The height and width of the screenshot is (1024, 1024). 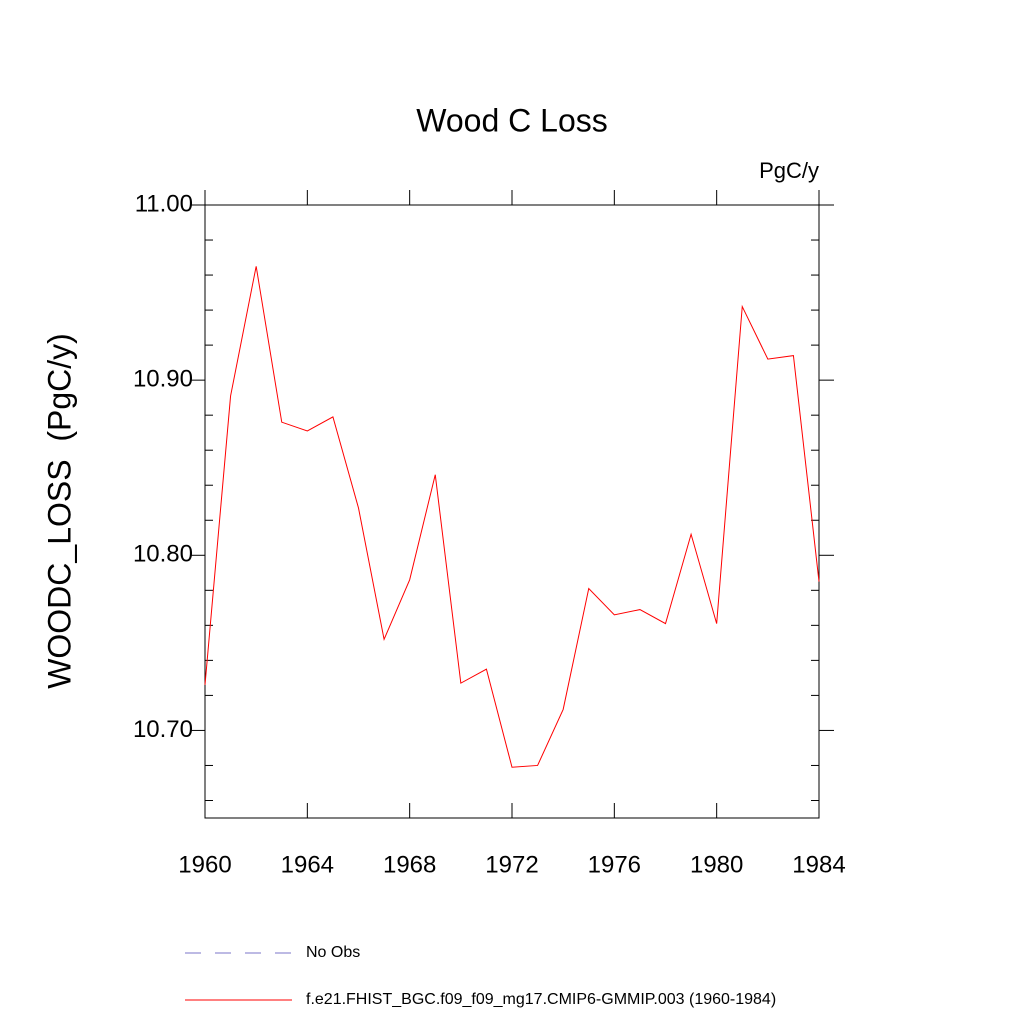 I want to click on y-tick-label: 10.80, so click(x=163, y=554).